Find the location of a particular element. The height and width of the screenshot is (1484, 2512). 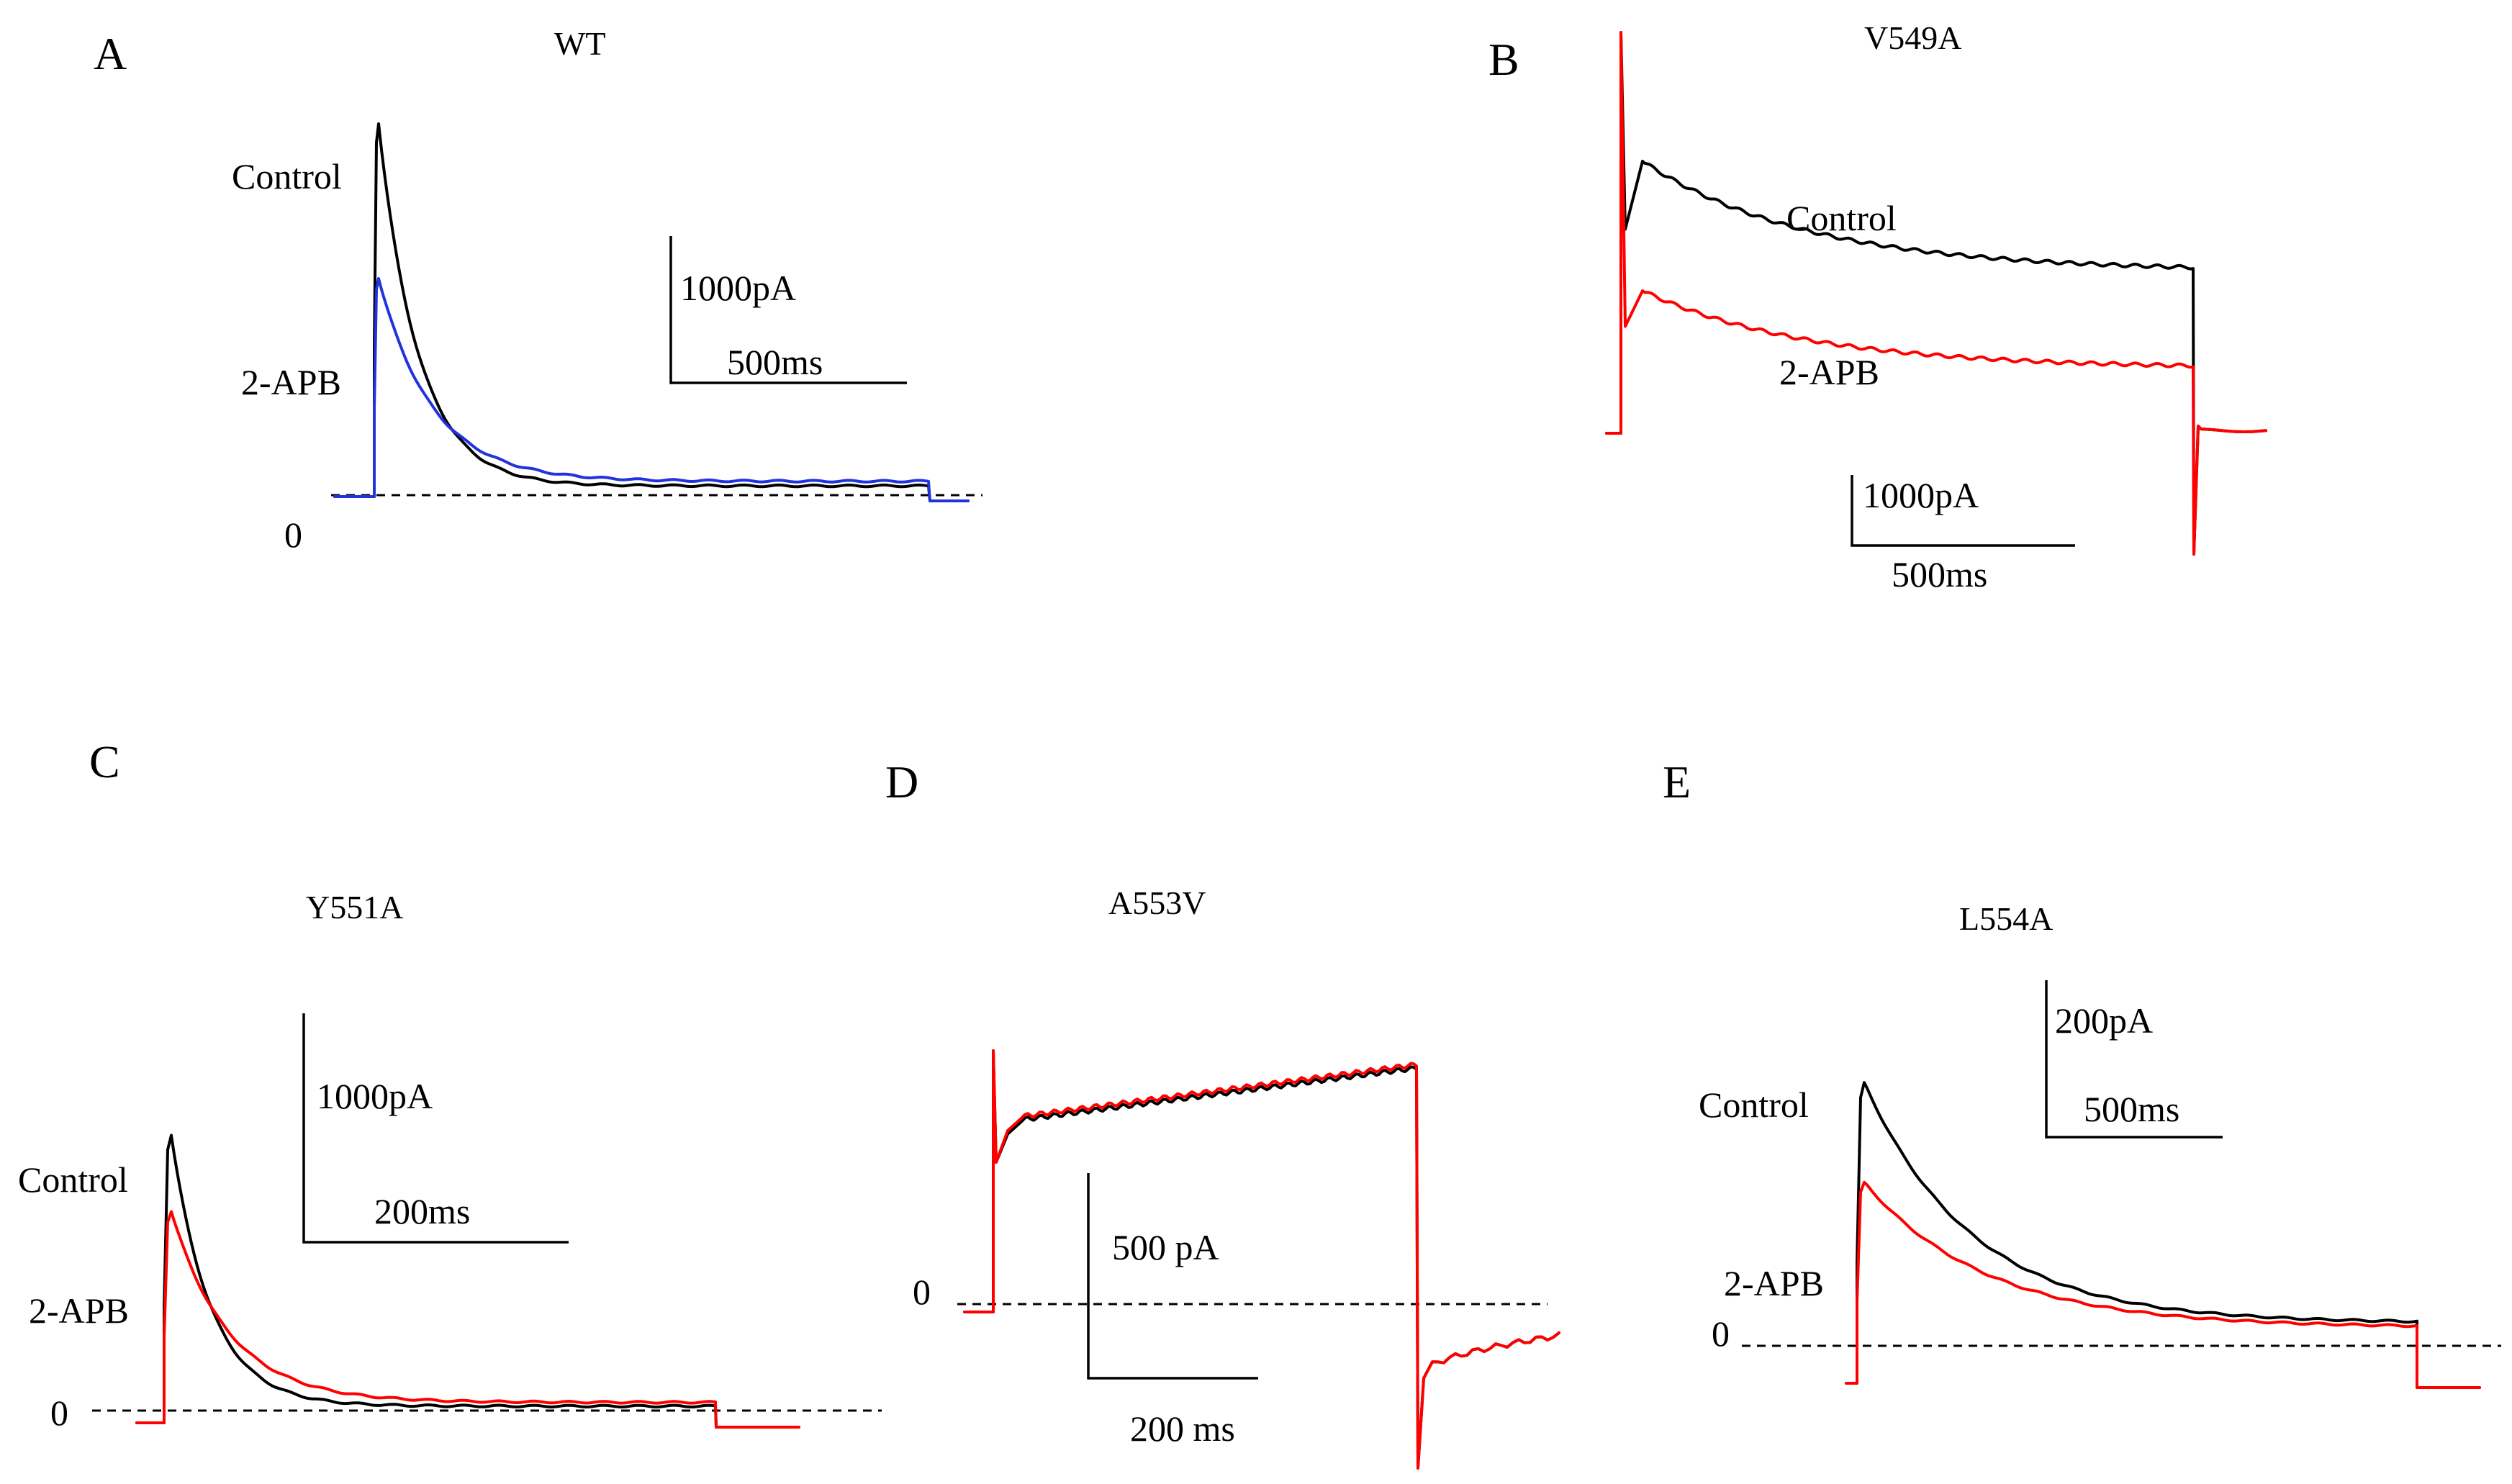

trace-c-control is located at coordinates (468, 1281).